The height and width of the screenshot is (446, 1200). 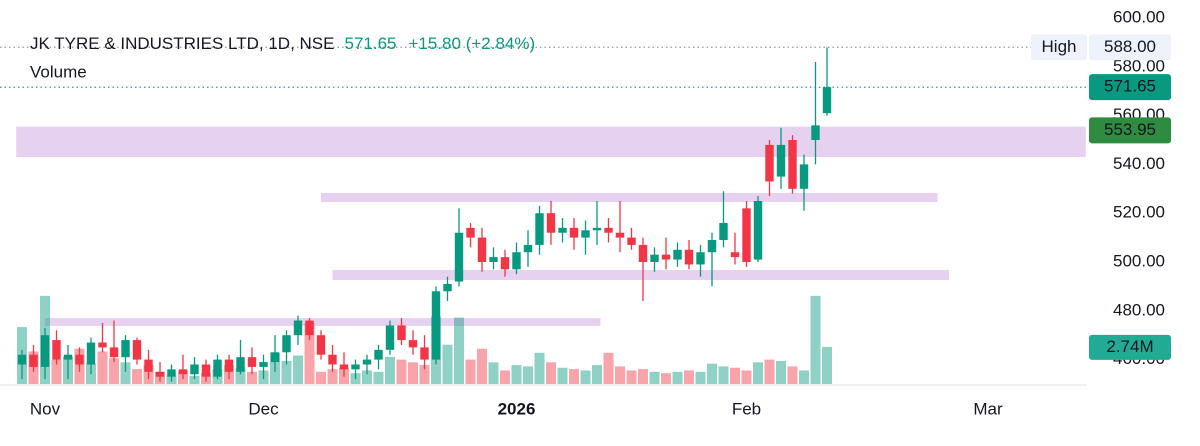 I want to click on price-label: 588.00, so click(x=1130, y=46).